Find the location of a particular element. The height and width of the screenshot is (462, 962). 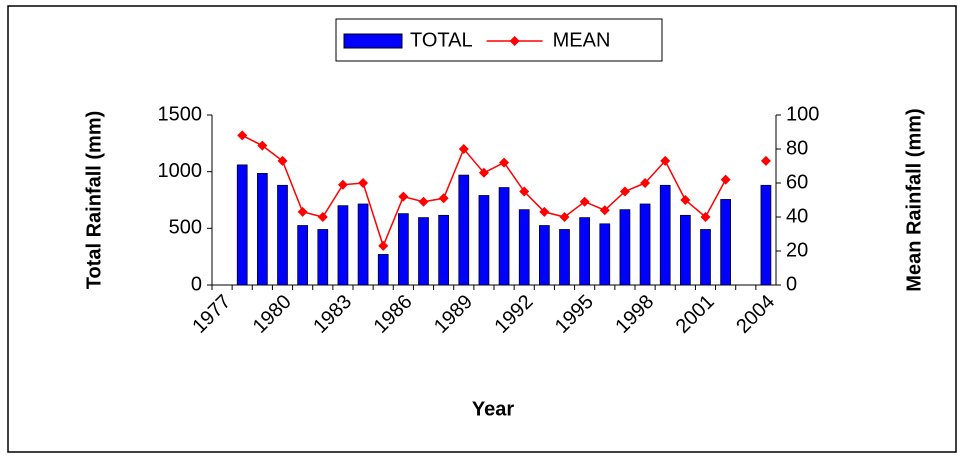

y2-tick-label: 80 is located at coordinates (797, 148).